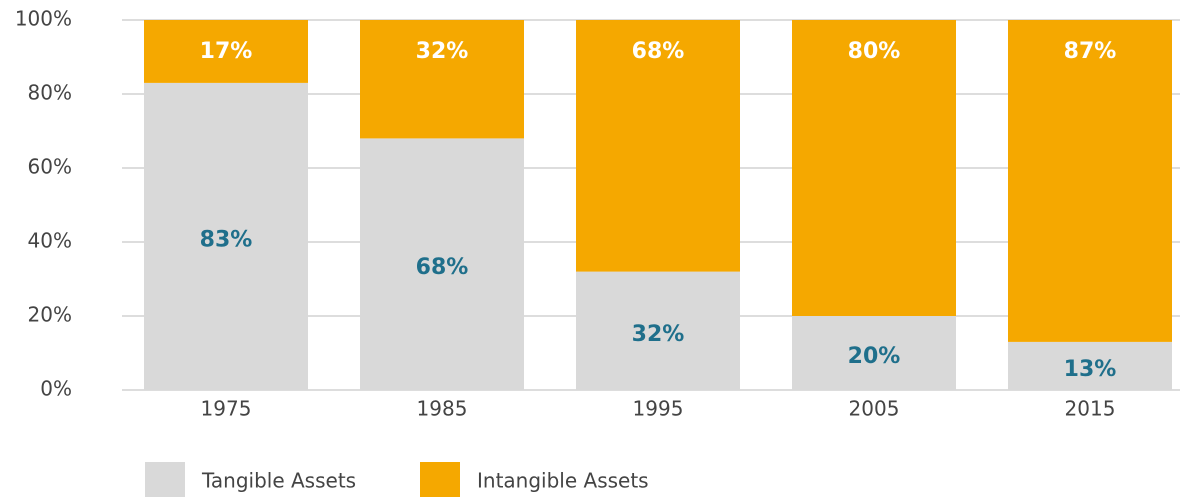 The image size is (1183, 497). What do you see at coordinates (50, 241) in the screenshot?
I see `y-tick-label: 40%` at bounding box center [50, 241].